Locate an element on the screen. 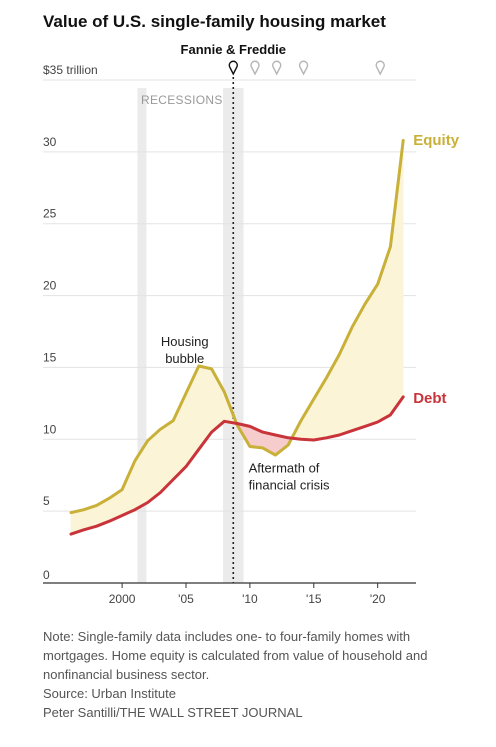  x-tick-label-2020: '20 is located at coordinates (378, 599).